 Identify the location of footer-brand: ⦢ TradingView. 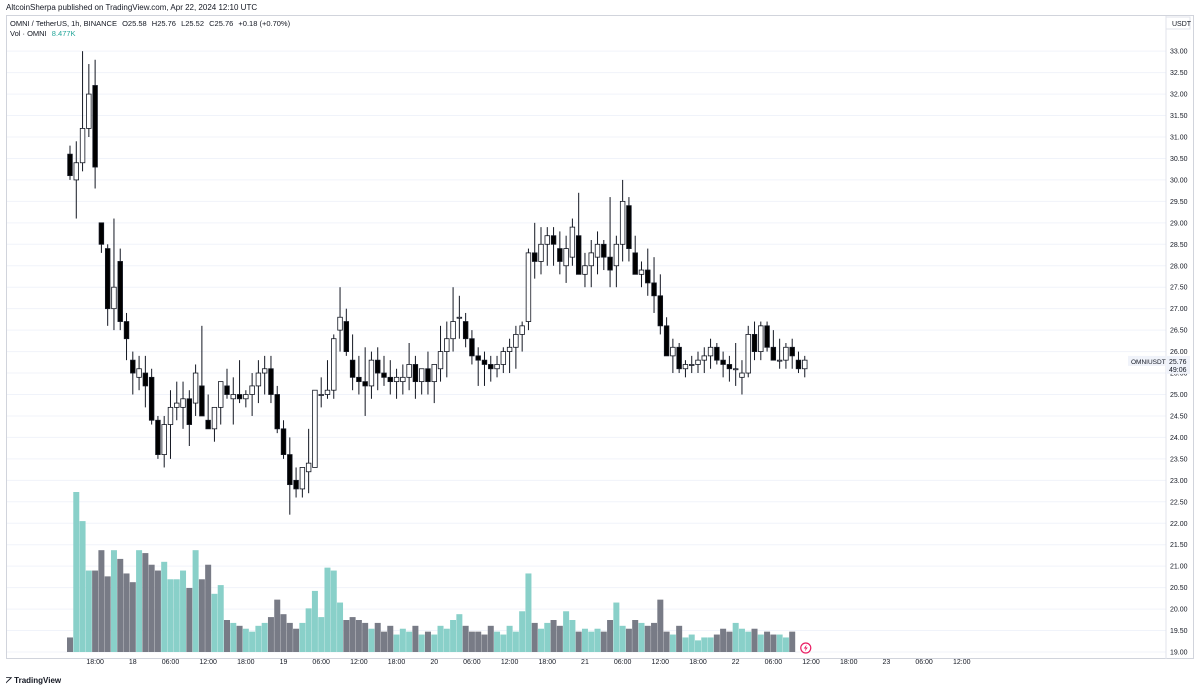
(33, 681).